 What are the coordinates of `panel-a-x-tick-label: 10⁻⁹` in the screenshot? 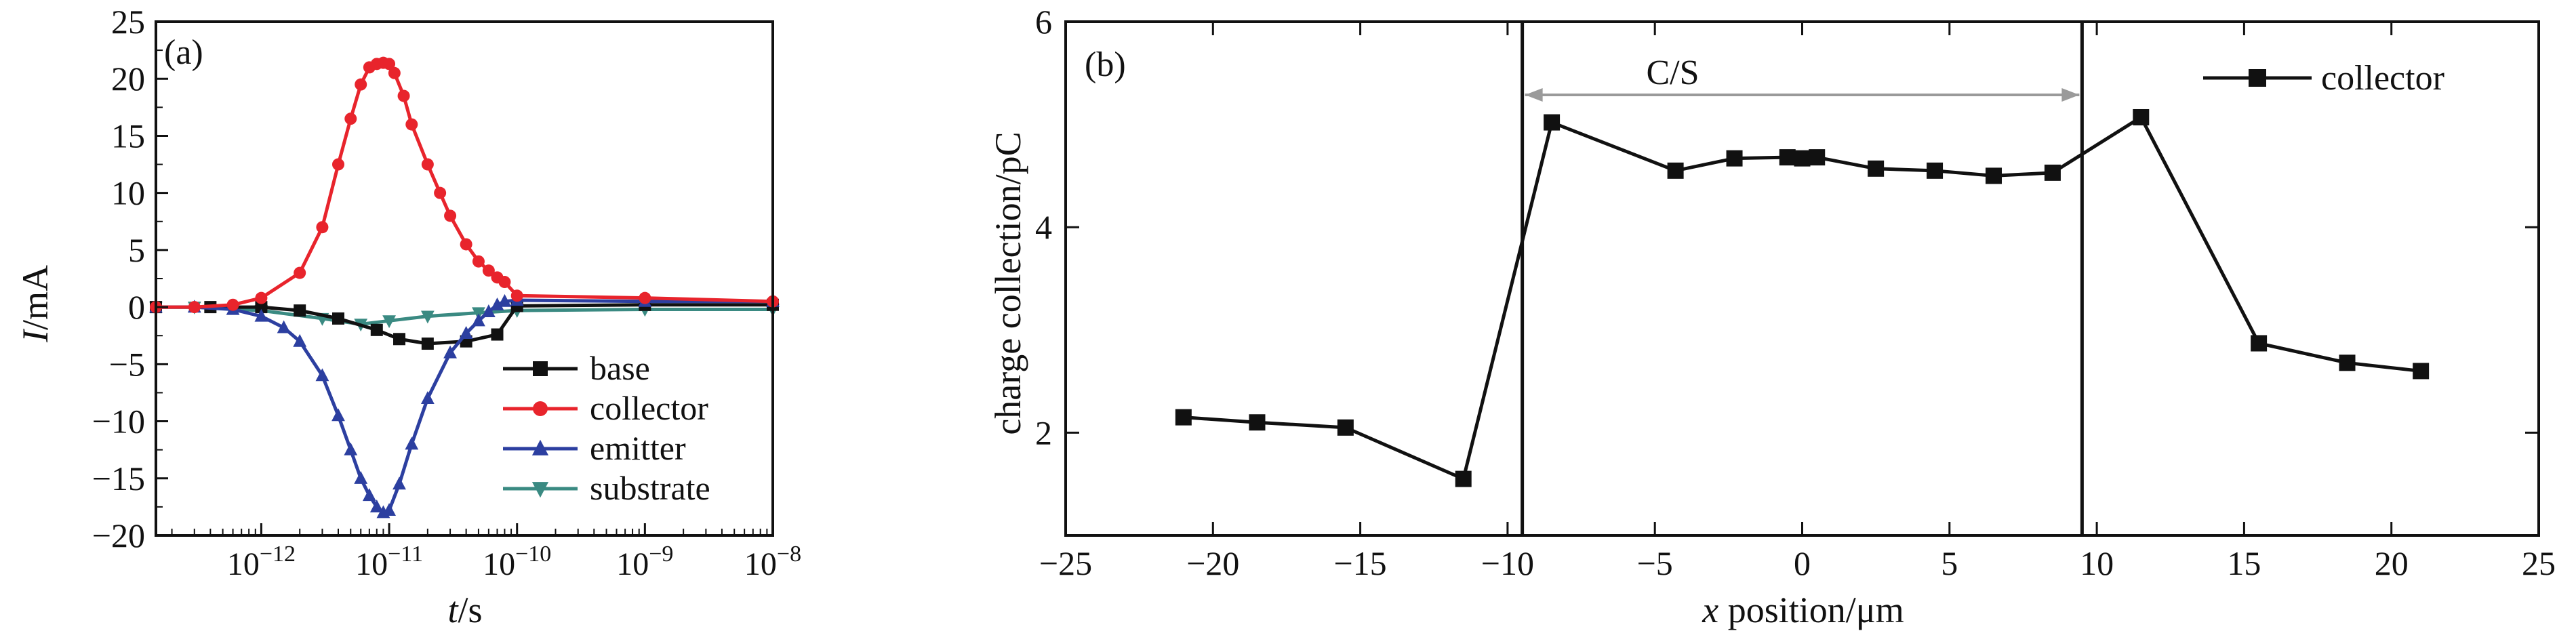 It's located at (644, 562).